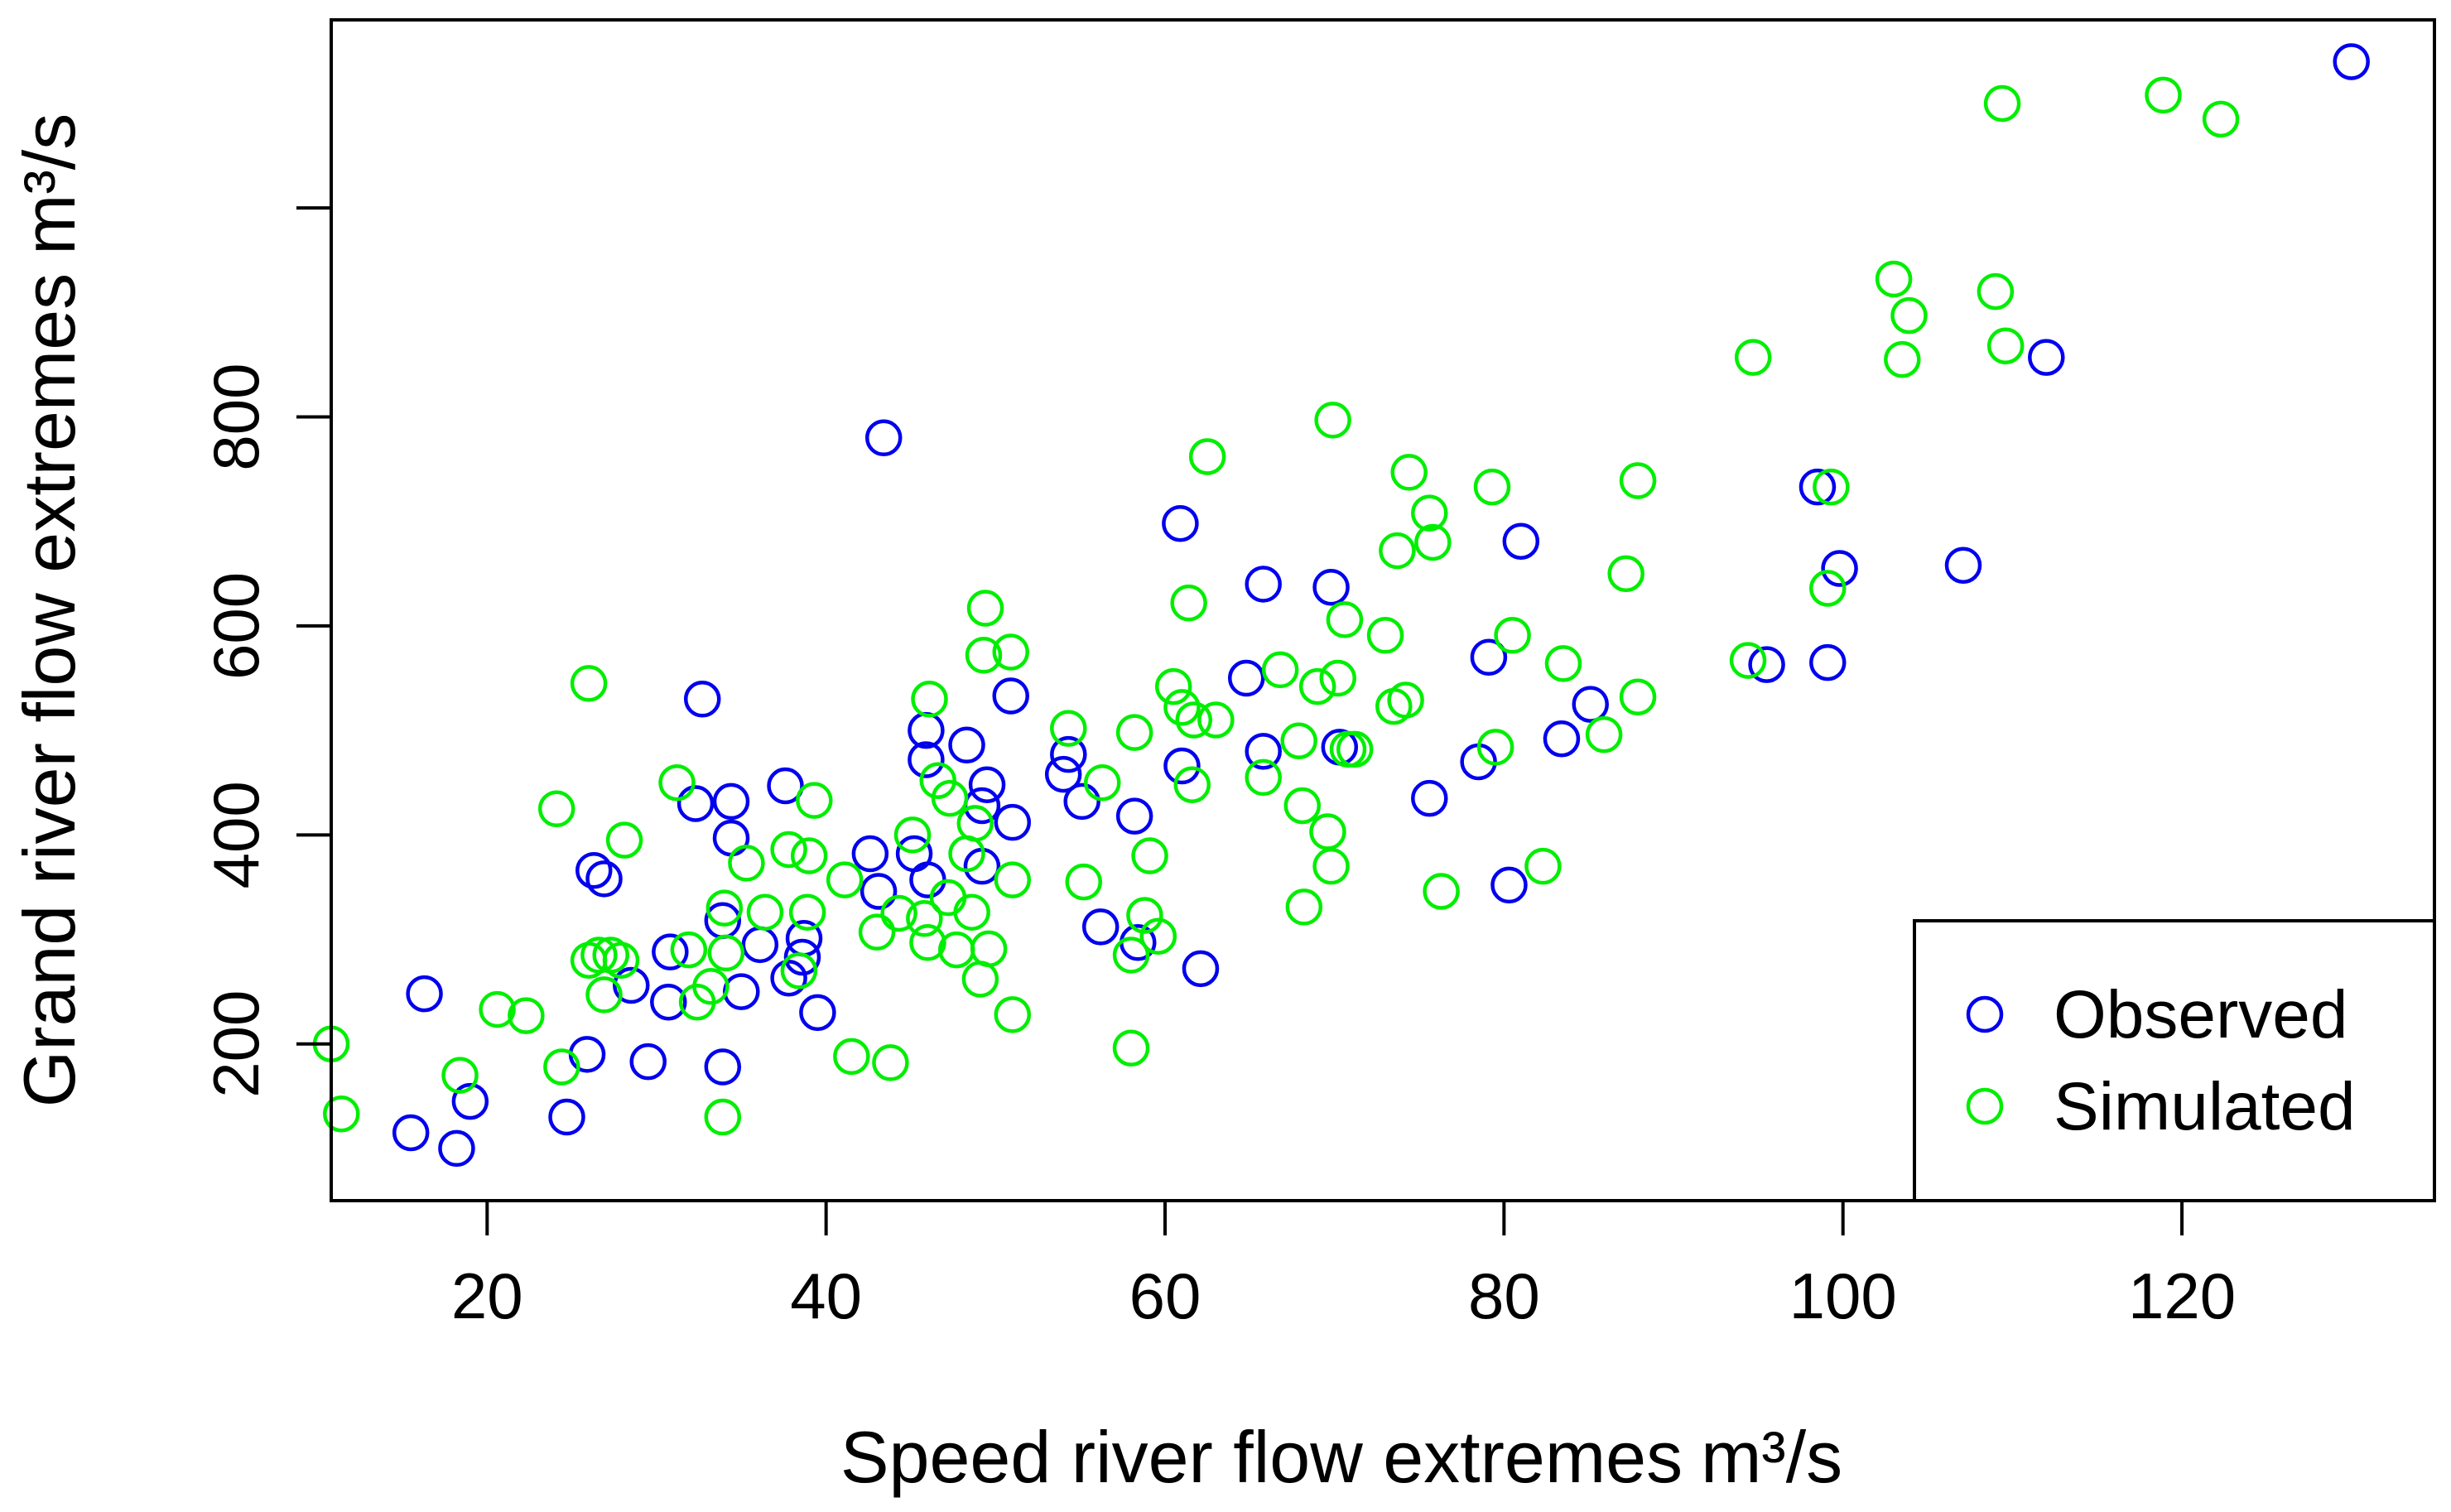 This screenshot has height=1512, width=2451. Describe the element at coordinates (265, 652) in the screenshot. I see `y-axis: 200 400 600 800` at that location.